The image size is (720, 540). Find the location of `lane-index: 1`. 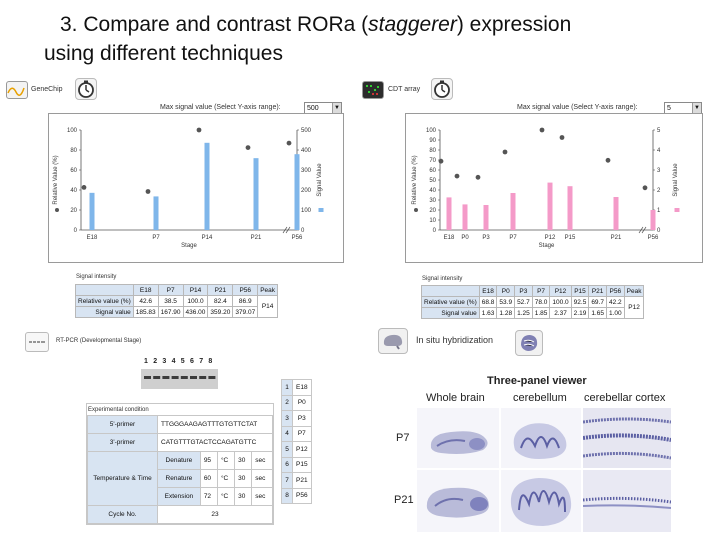

lane-index: 1 is located at coordinates (287, 387).